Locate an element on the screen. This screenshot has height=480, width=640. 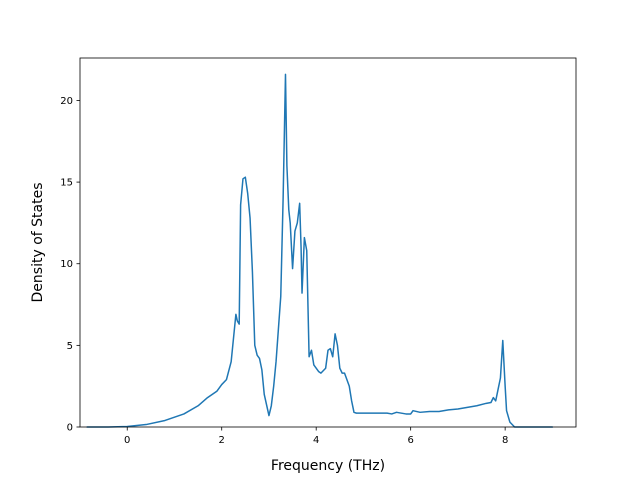
x-tick-label: 6 is located at coordinates (410, 440).